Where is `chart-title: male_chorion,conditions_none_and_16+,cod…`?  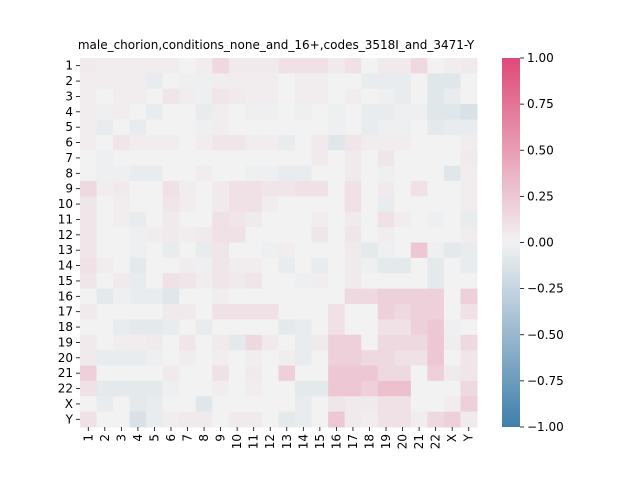 chart-title: male_chorion,conditions_none_and_16+,cod… is located at coordinates (276, 45).